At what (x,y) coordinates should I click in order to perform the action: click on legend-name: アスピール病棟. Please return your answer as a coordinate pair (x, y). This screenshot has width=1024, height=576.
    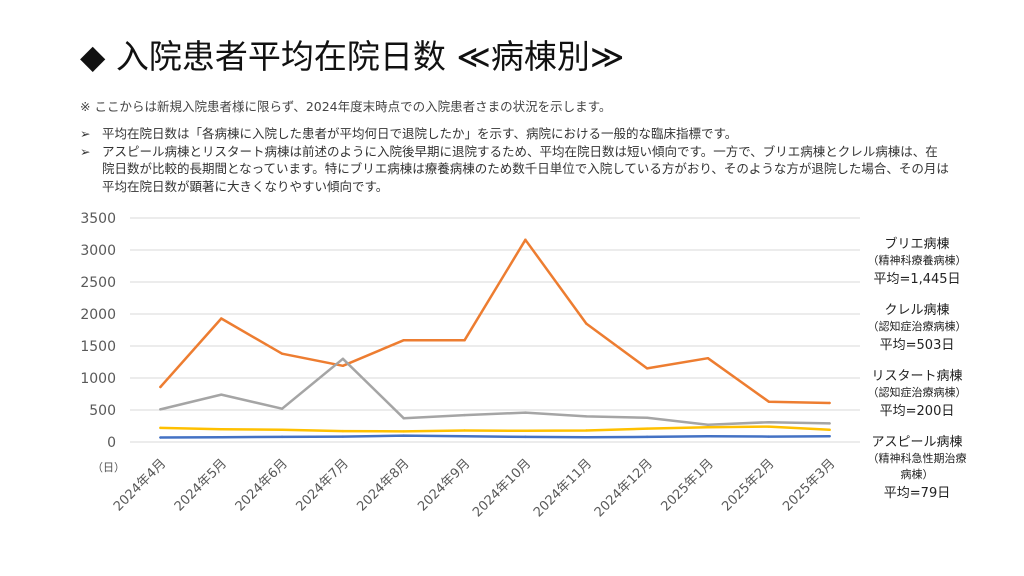
    Looking at the image, I should click on (917, 442).